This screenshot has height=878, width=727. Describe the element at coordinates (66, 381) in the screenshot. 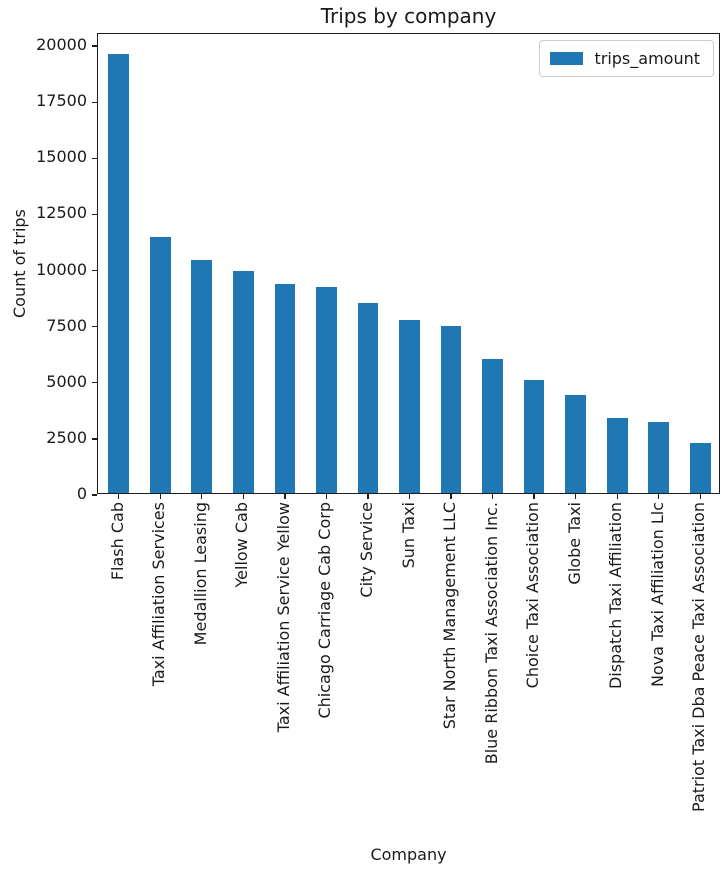

I see `y-tick-label: 5000` at that location.